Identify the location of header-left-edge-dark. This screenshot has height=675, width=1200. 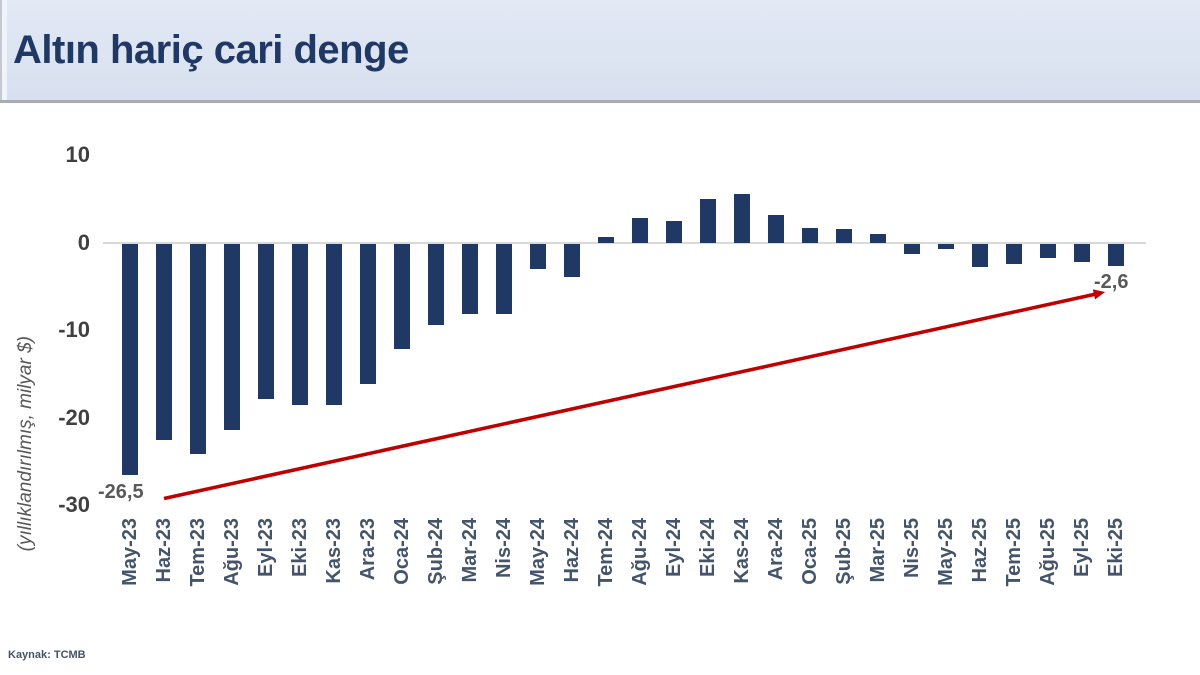
(1, 50).